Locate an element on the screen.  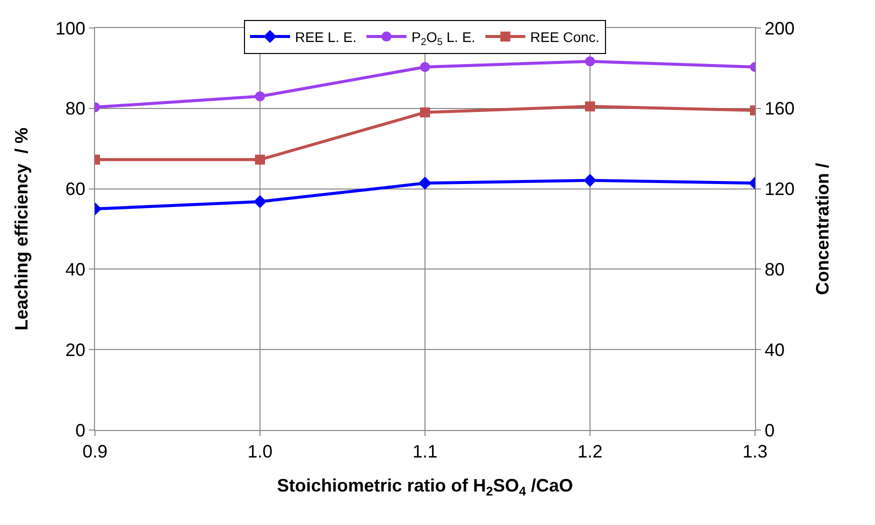
x-axis-title: Stoichiometric ratio of H$_{2}$SO$_{4}$ /CaO is located at coordinates (425, 487).